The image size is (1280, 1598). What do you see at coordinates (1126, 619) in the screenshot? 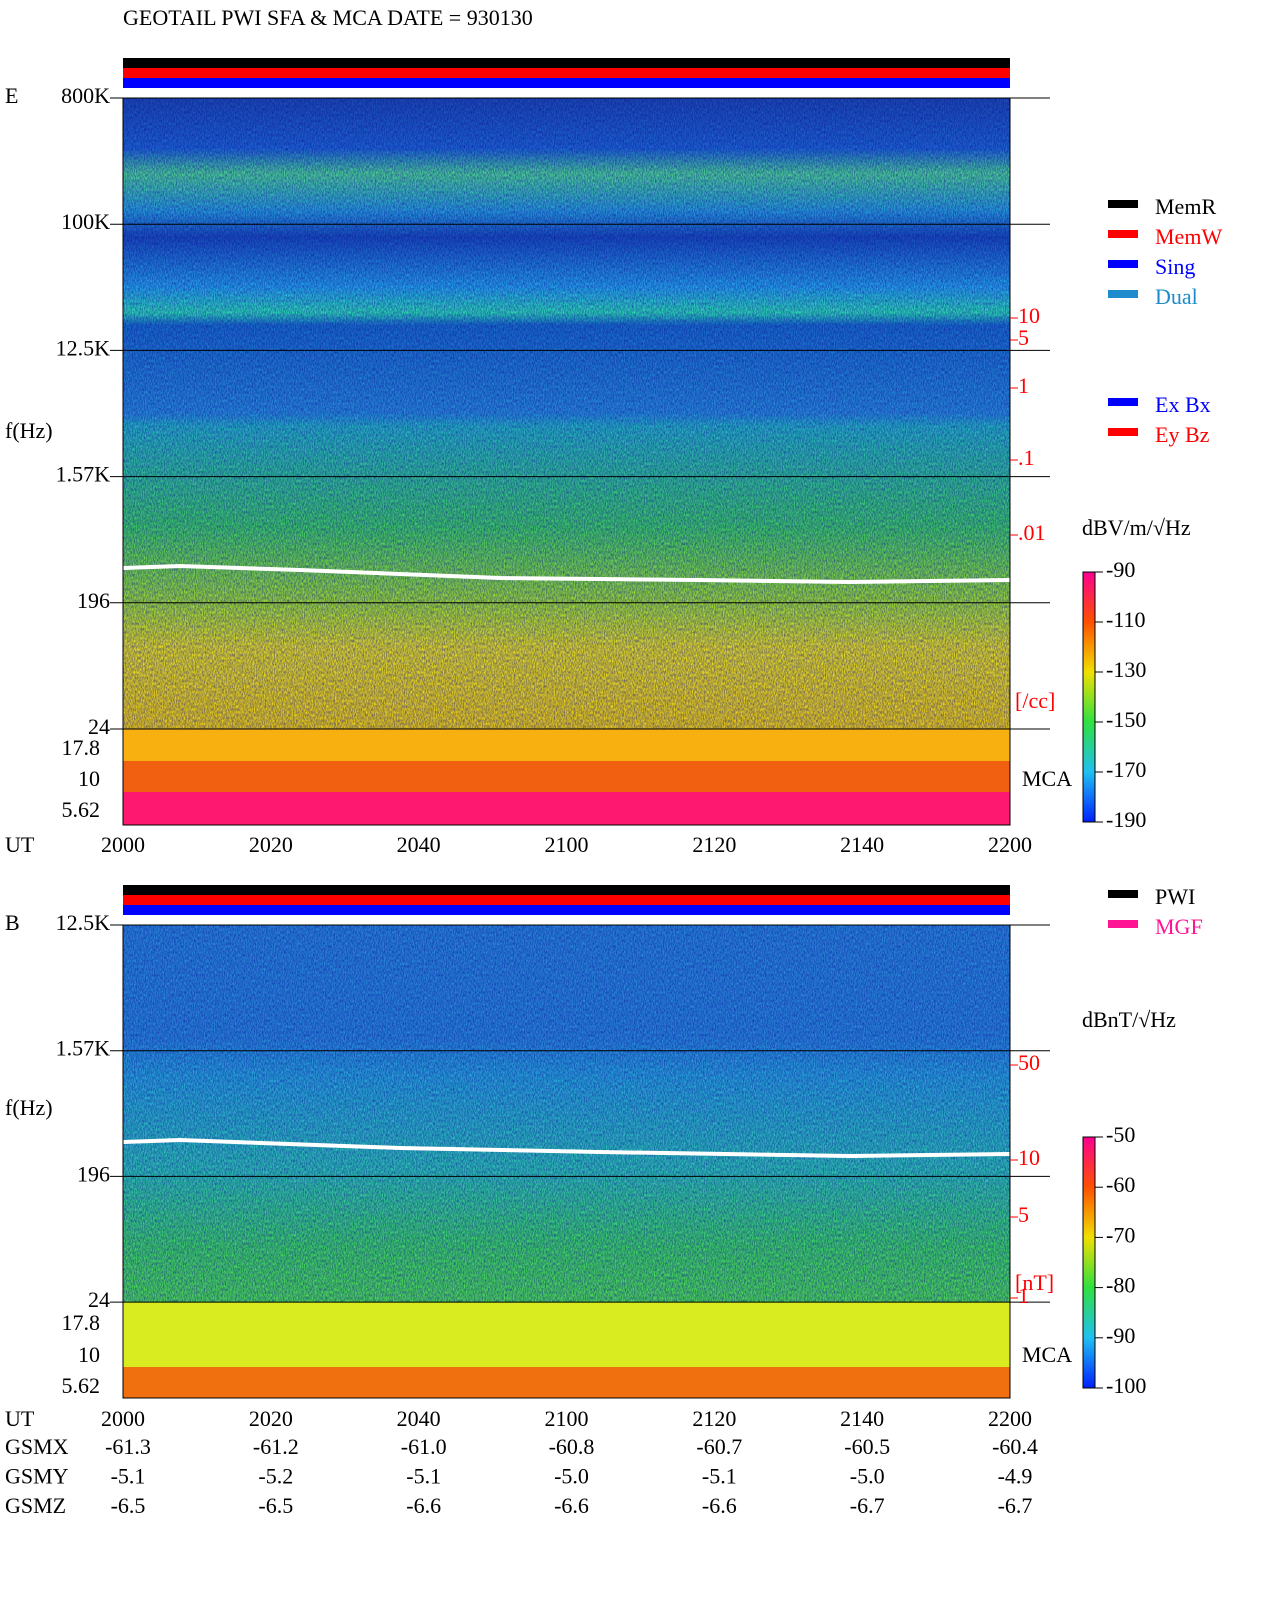
I see `colorbar-tick-label: -110` at bounding box center [1126, 619].